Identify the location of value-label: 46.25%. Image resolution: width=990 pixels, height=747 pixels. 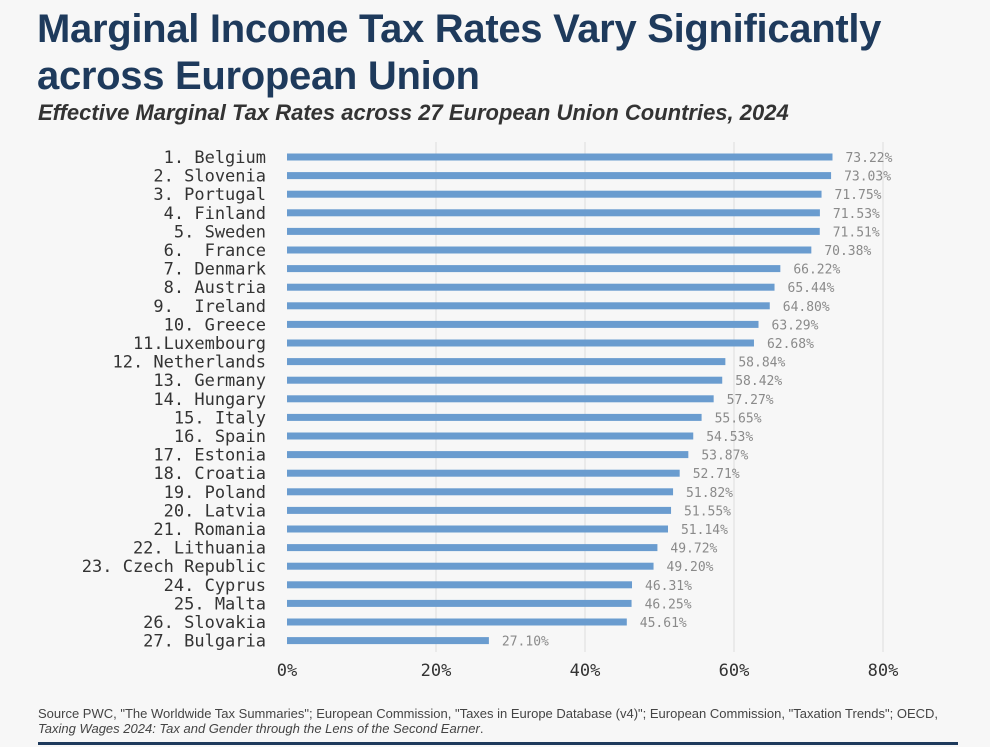
(668, 604).